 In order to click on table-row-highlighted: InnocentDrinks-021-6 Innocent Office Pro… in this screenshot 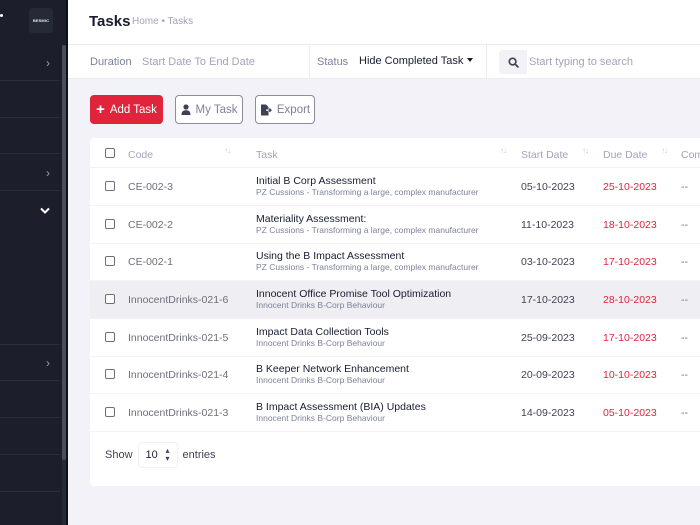, I will do `click(395, 300)`.